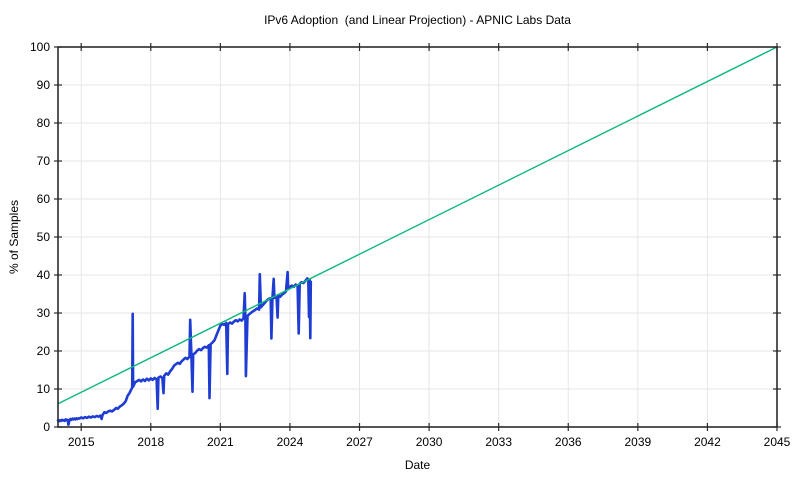  Describe the element at coordinates (44, 237) in the screenshot. I see `y-tick-label: 50` at that location.